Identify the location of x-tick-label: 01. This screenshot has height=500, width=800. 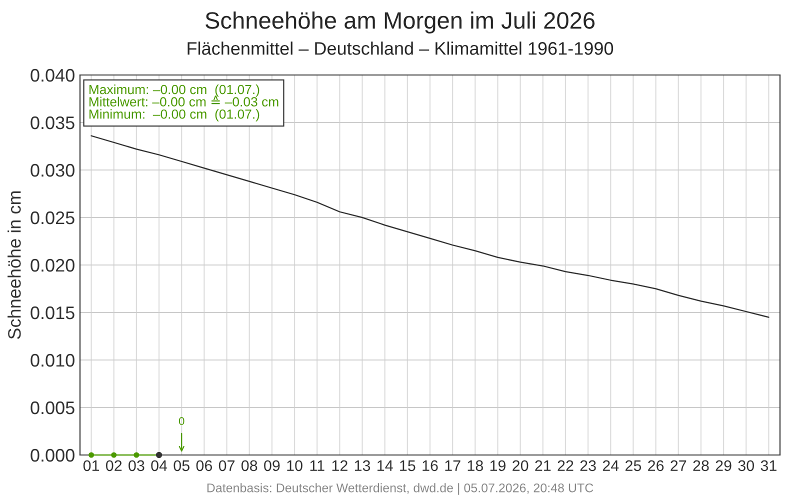
(91, 466).